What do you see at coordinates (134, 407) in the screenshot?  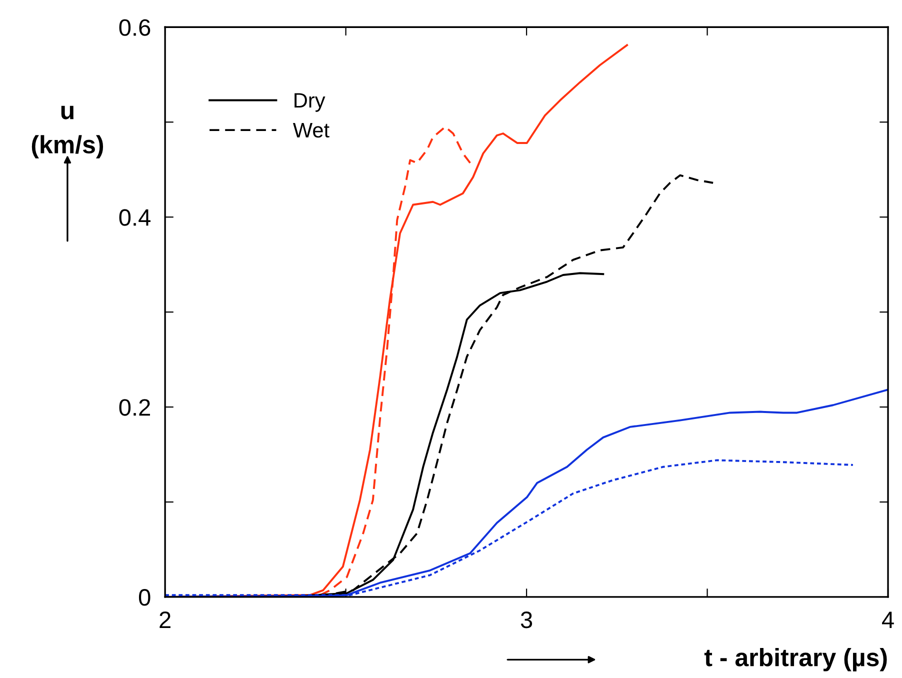 I see `y-tick-label: 0.2` at bounding box center [134, 407].